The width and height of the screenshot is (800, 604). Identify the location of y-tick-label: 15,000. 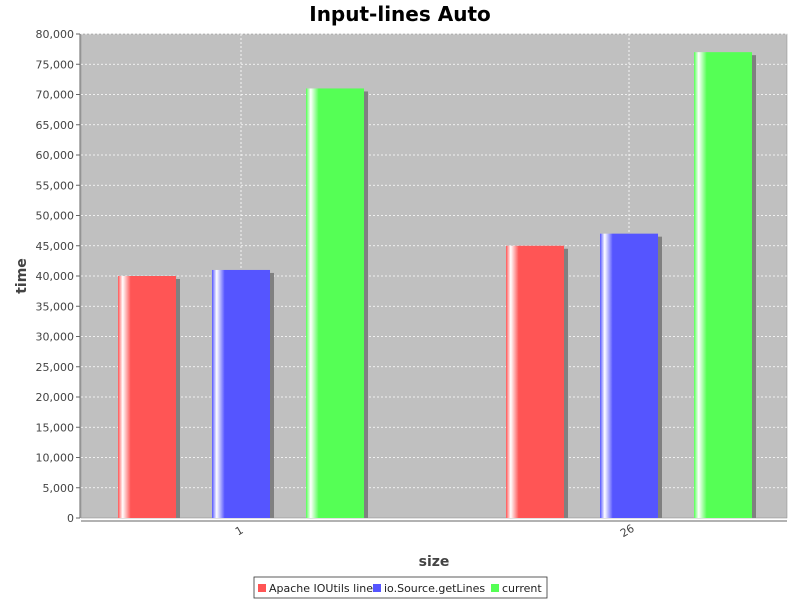
(55, 427).